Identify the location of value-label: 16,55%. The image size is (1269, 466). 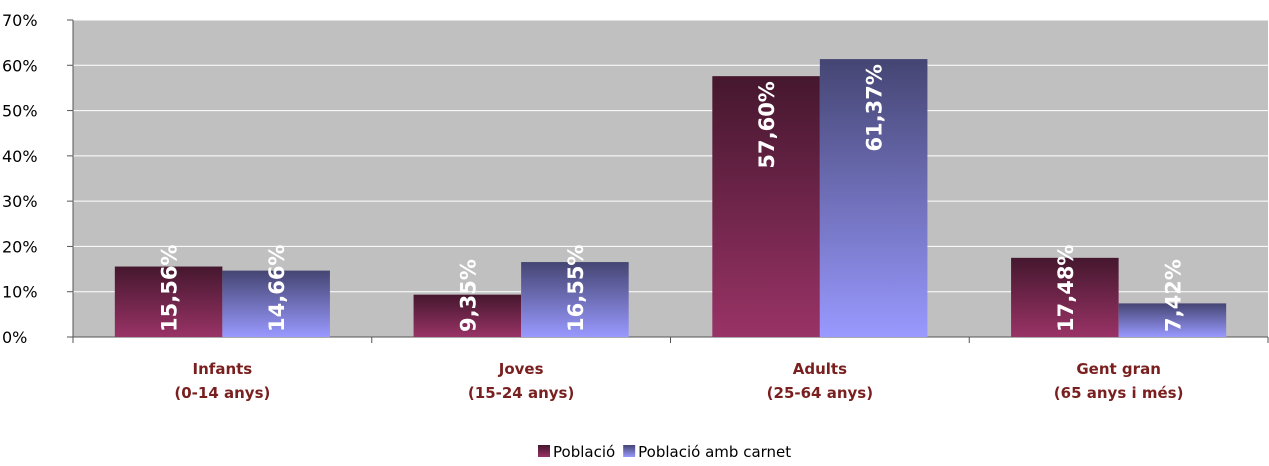
(576, 288).